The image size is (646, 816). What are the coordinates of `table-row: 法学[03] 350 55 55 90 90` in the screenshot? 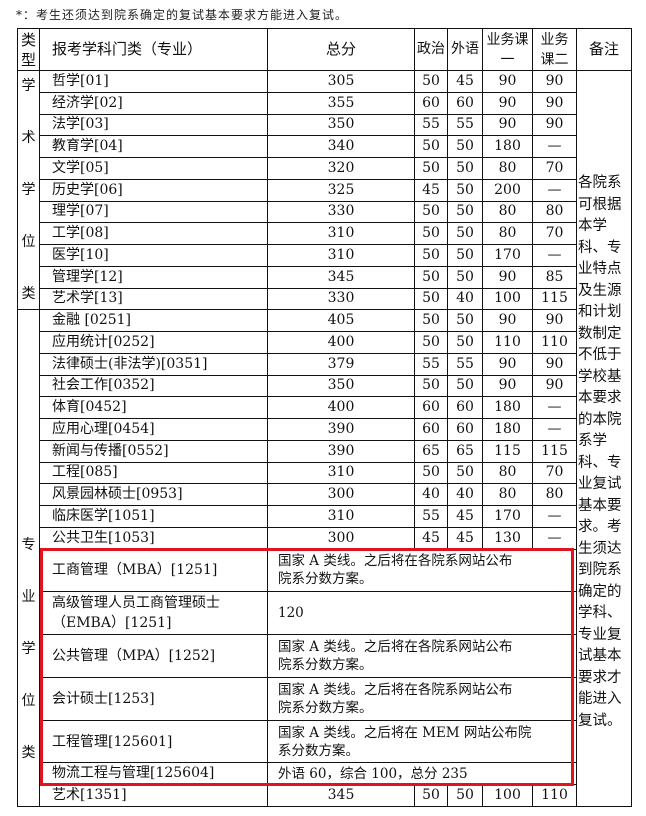 It's located at (325, 125).